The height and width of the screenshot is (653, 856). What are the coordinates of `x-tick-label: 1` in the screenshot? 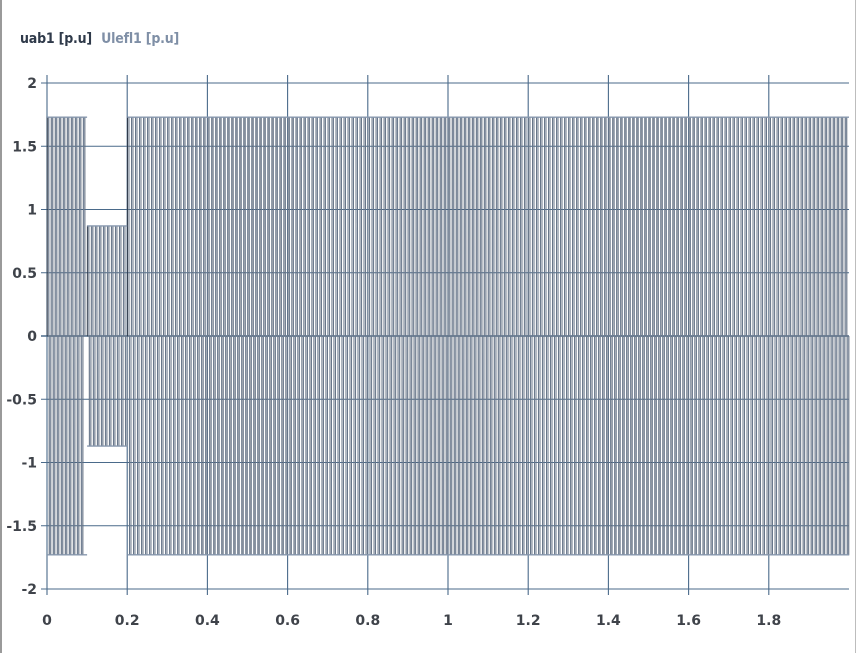 It's located at (448, 621).